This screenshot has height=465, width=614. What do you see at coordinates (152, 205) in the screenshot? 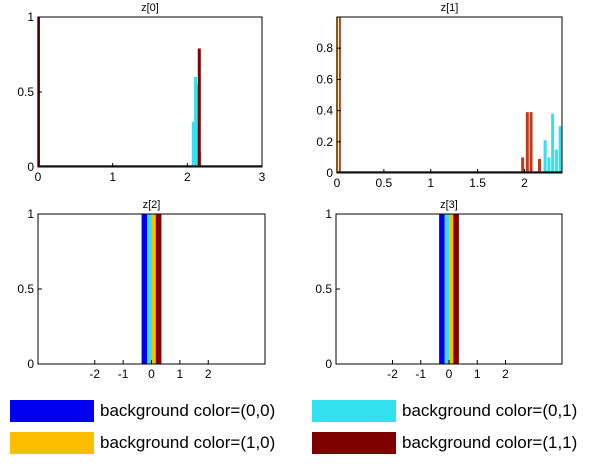
I see `subplot-title: z[2]` at bounding box center [152, 205].